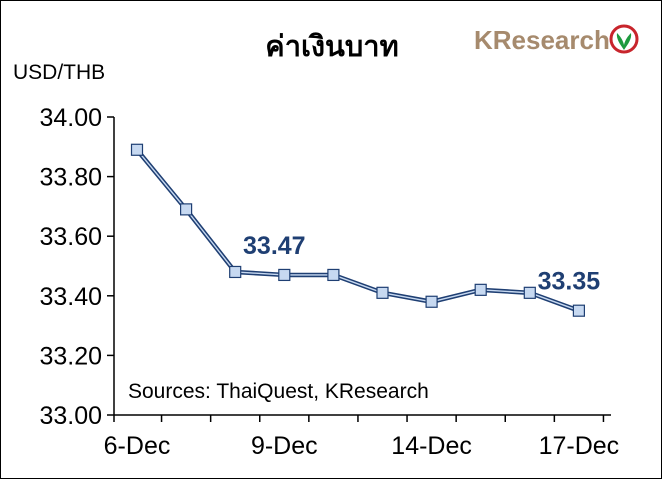  Describe the element at coordinates (70, 237) in the screenshot. I see `y-tick-label: 33.60` at that location.